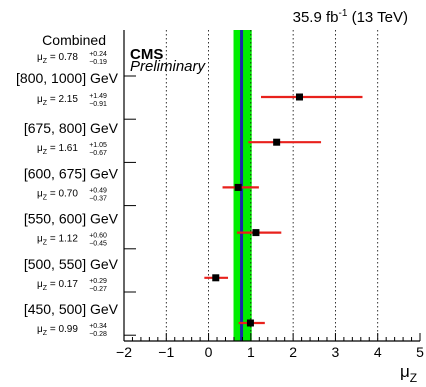 This screenshot has width=426, height=387. I want to click on x-tick-label: −2, so click(124, 352).